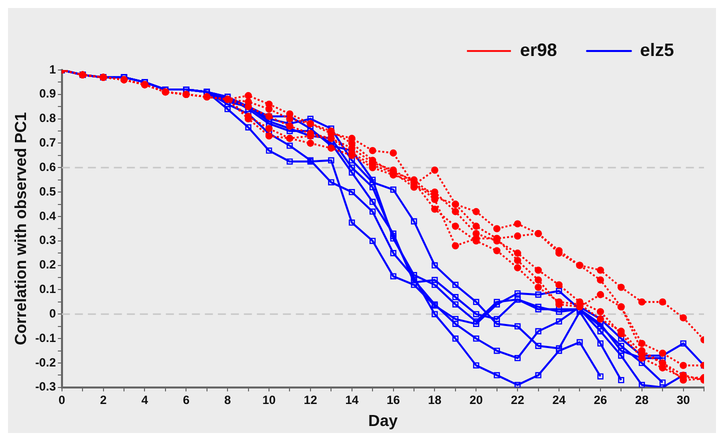  Describe the element at coordinates (352, 399) in the screenshot. I see `x-tick-label: 14` at that location.